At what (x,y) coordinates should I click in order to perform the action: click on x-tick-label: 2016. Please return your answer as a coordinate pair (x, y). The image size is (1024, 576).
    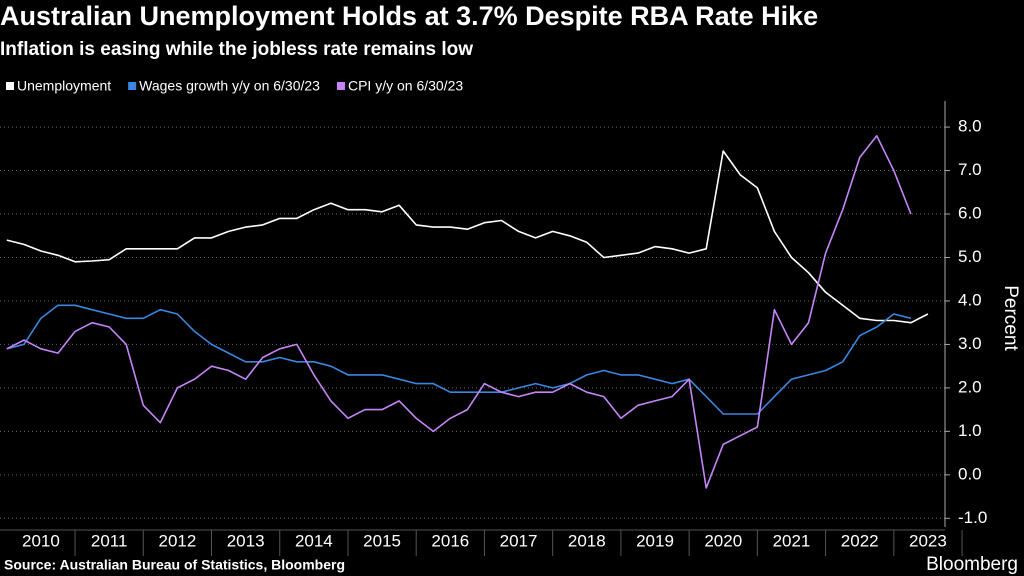
    Looking at the image, I should click on (450, 540).